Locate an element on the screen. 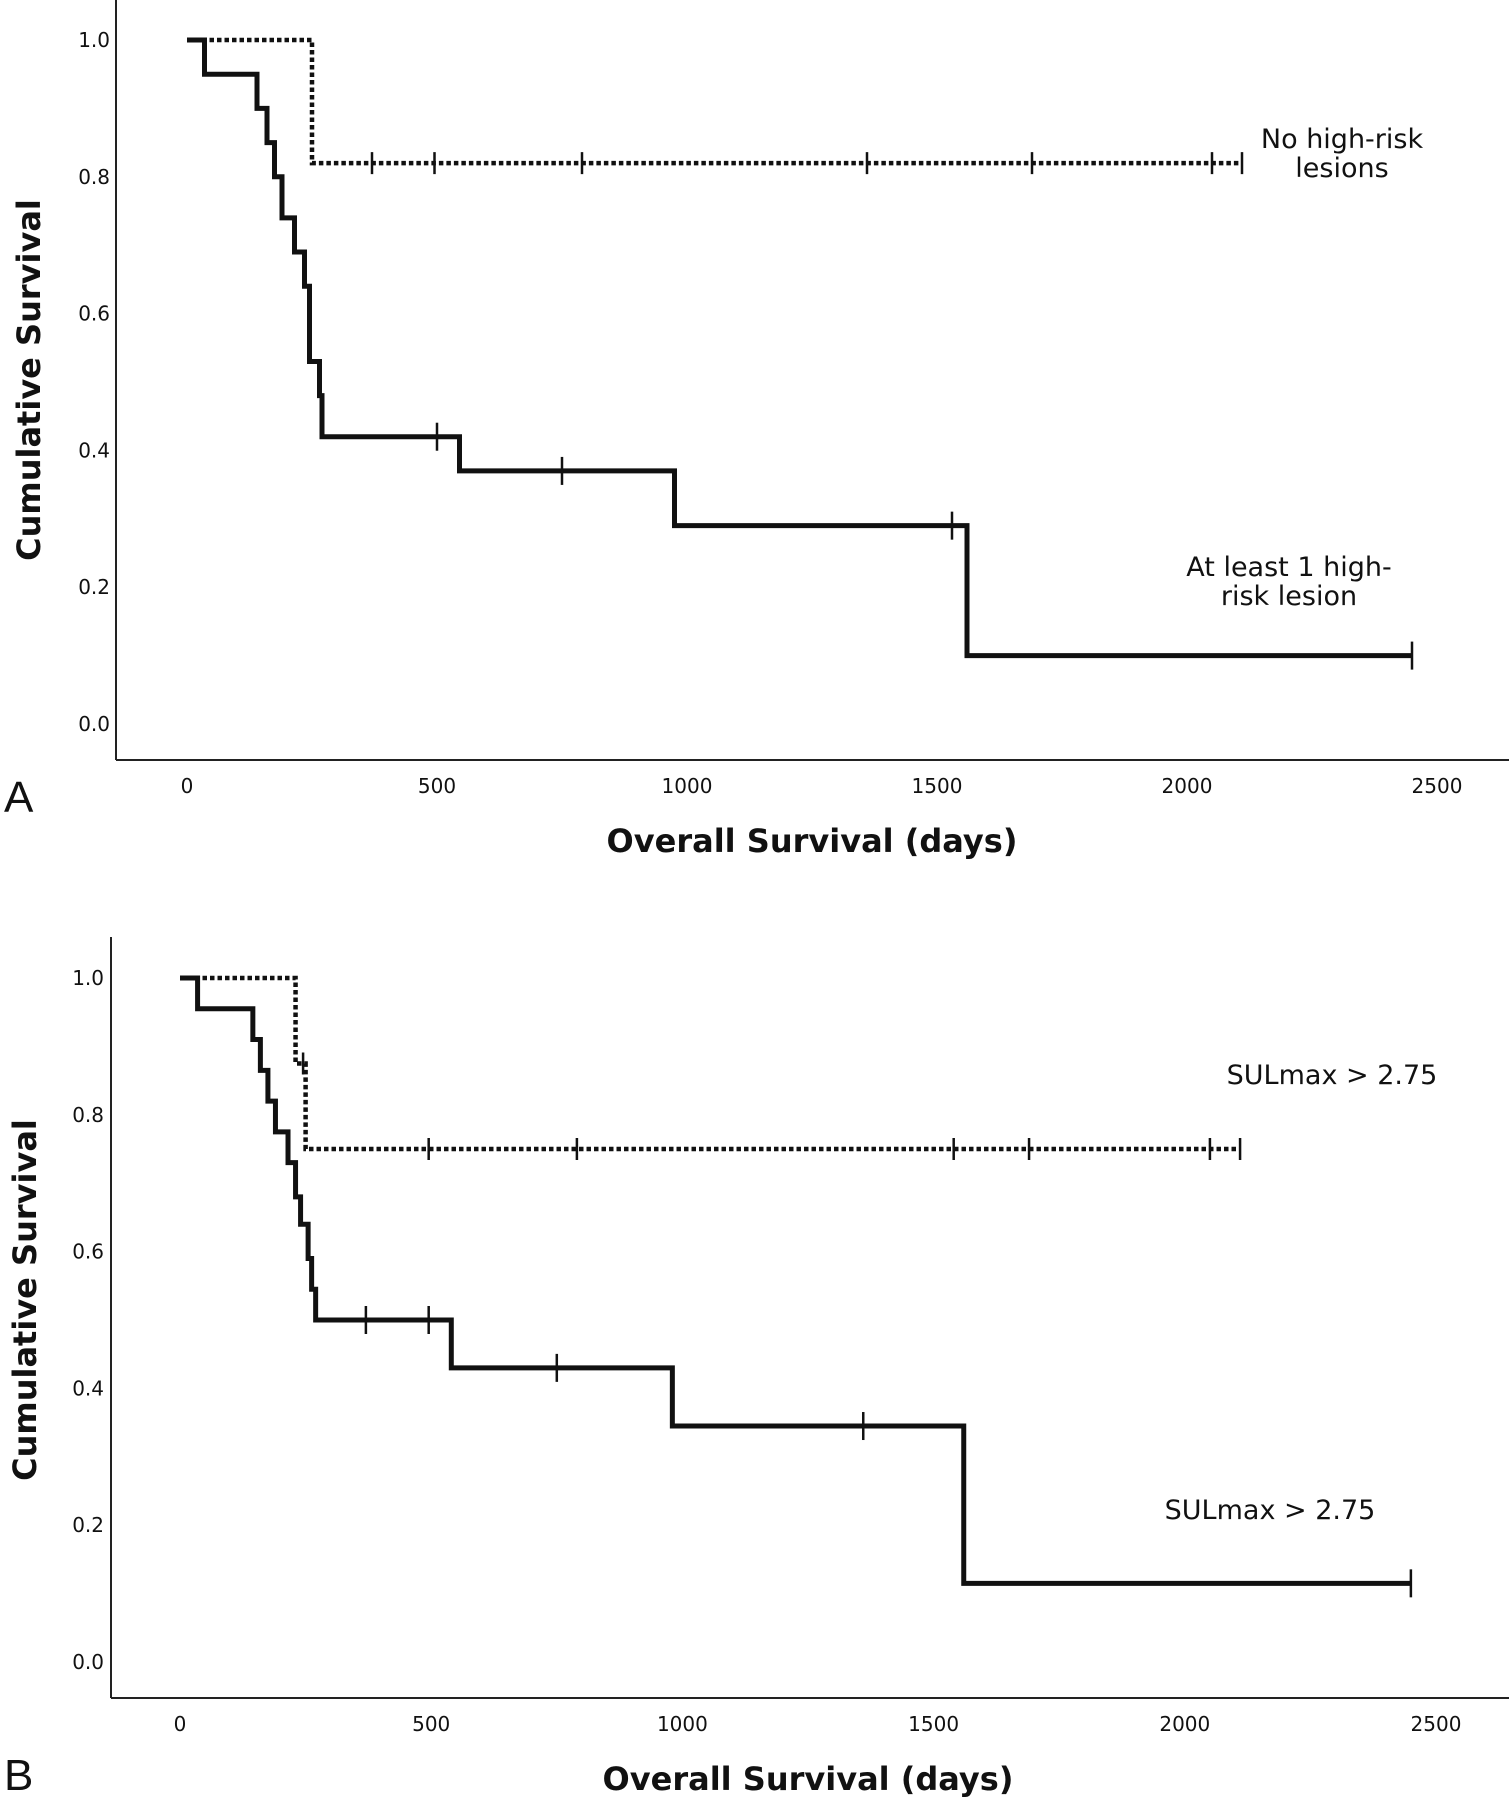  panel-a-y-tick-label: 0.8 is located at coordinates (94, 177).